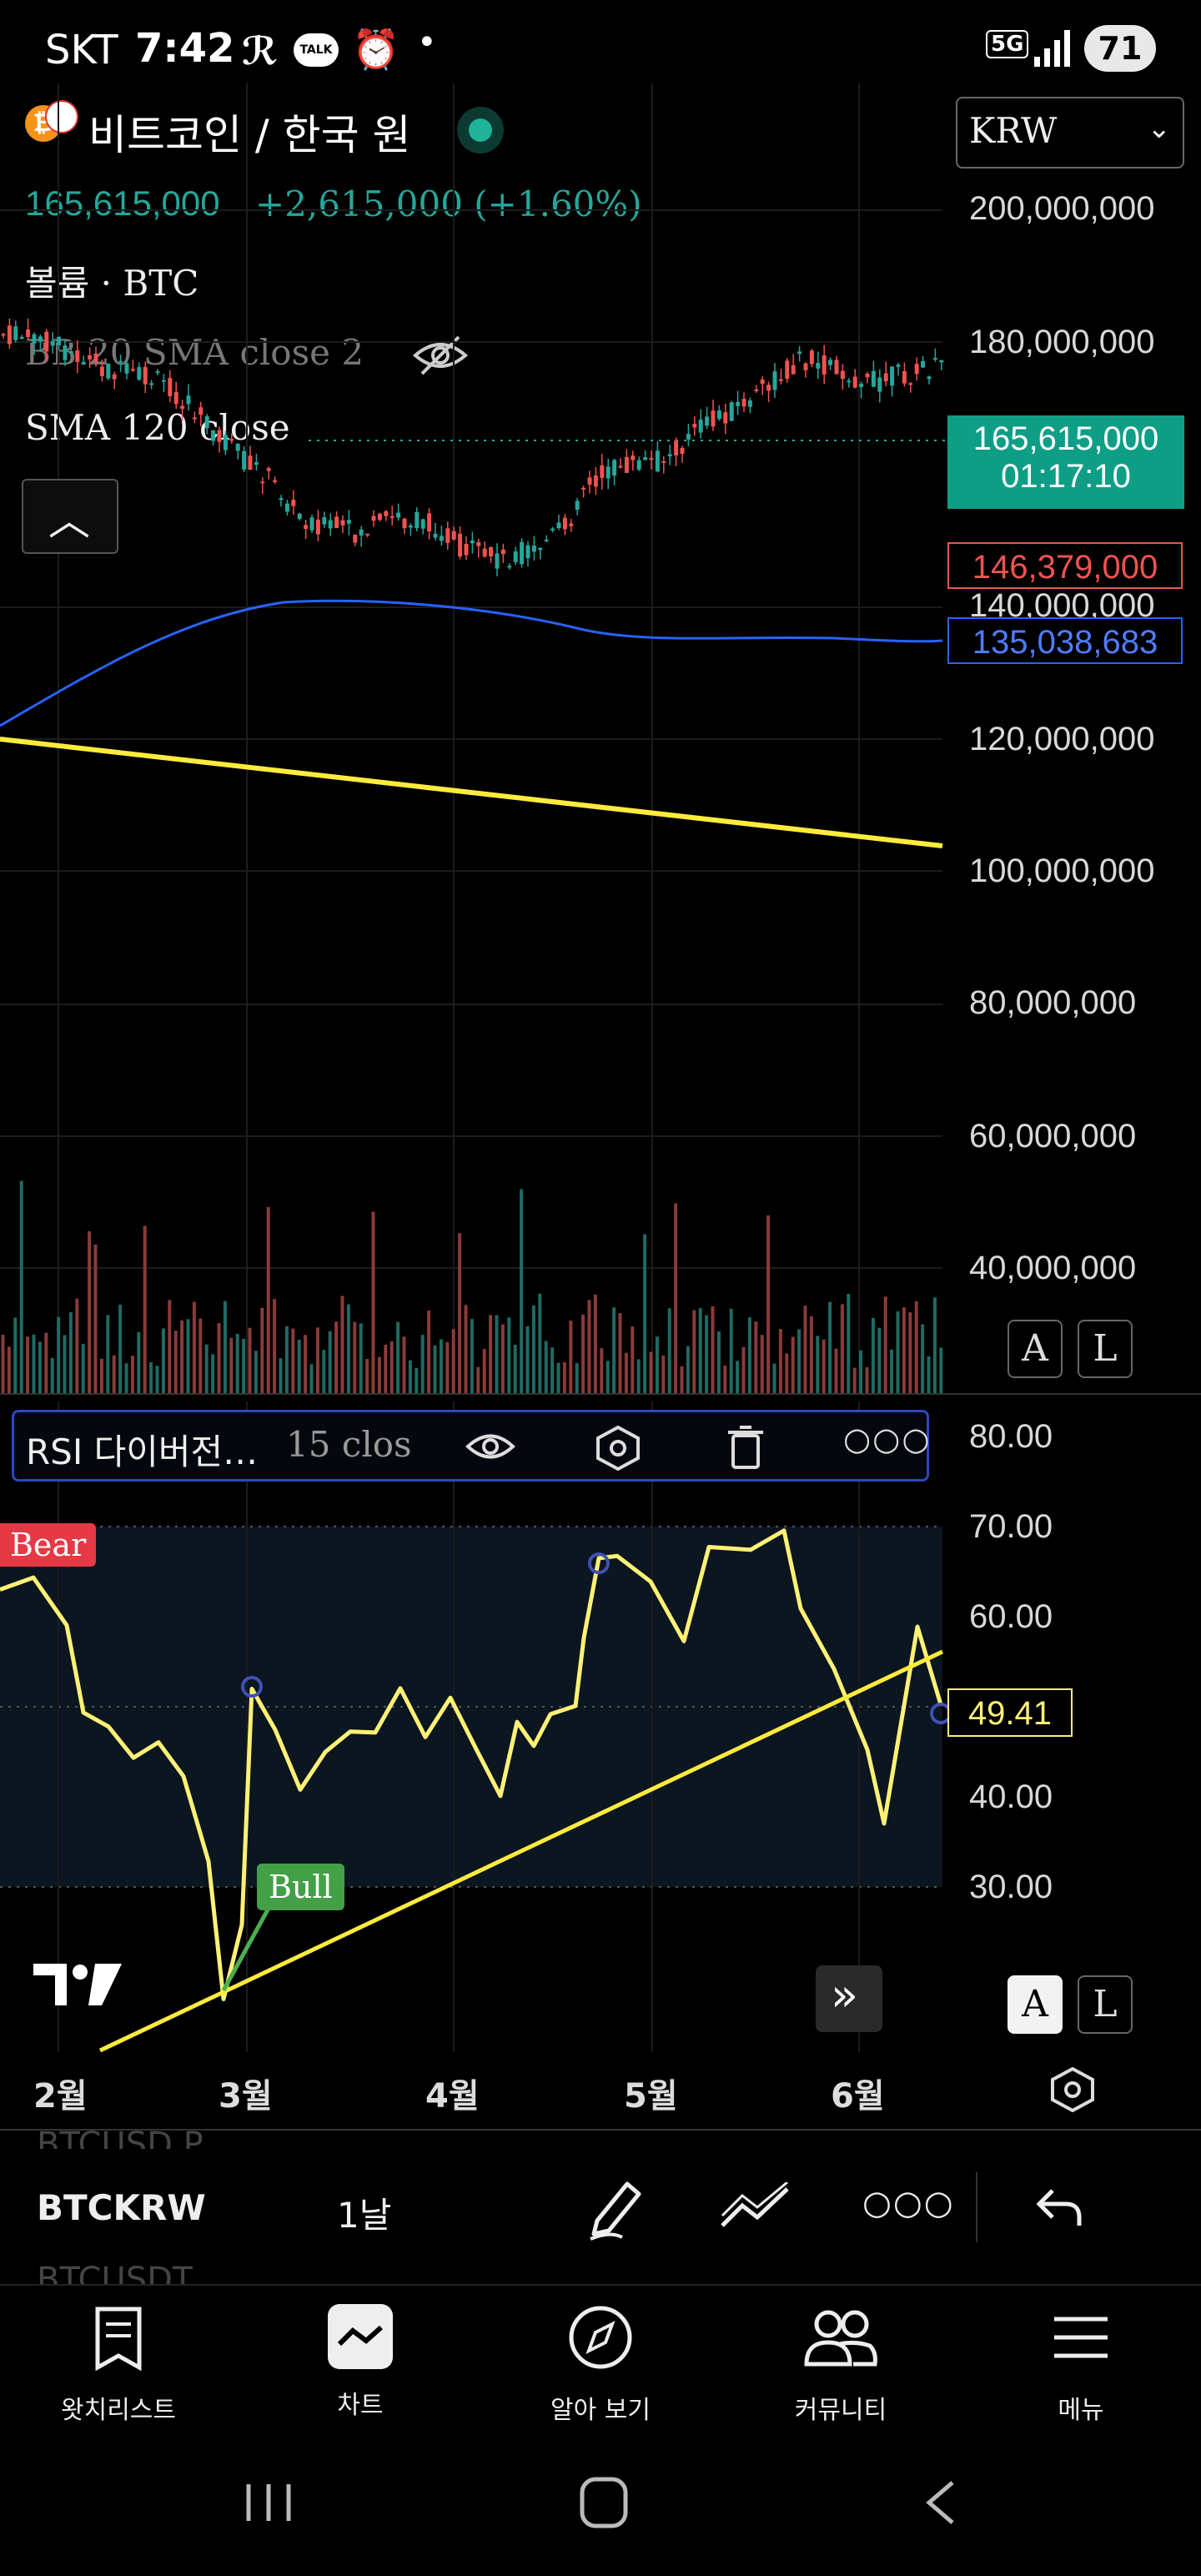 The image size is (1201, 2576). I want to click on undo-icon, so click(1059, 2207).